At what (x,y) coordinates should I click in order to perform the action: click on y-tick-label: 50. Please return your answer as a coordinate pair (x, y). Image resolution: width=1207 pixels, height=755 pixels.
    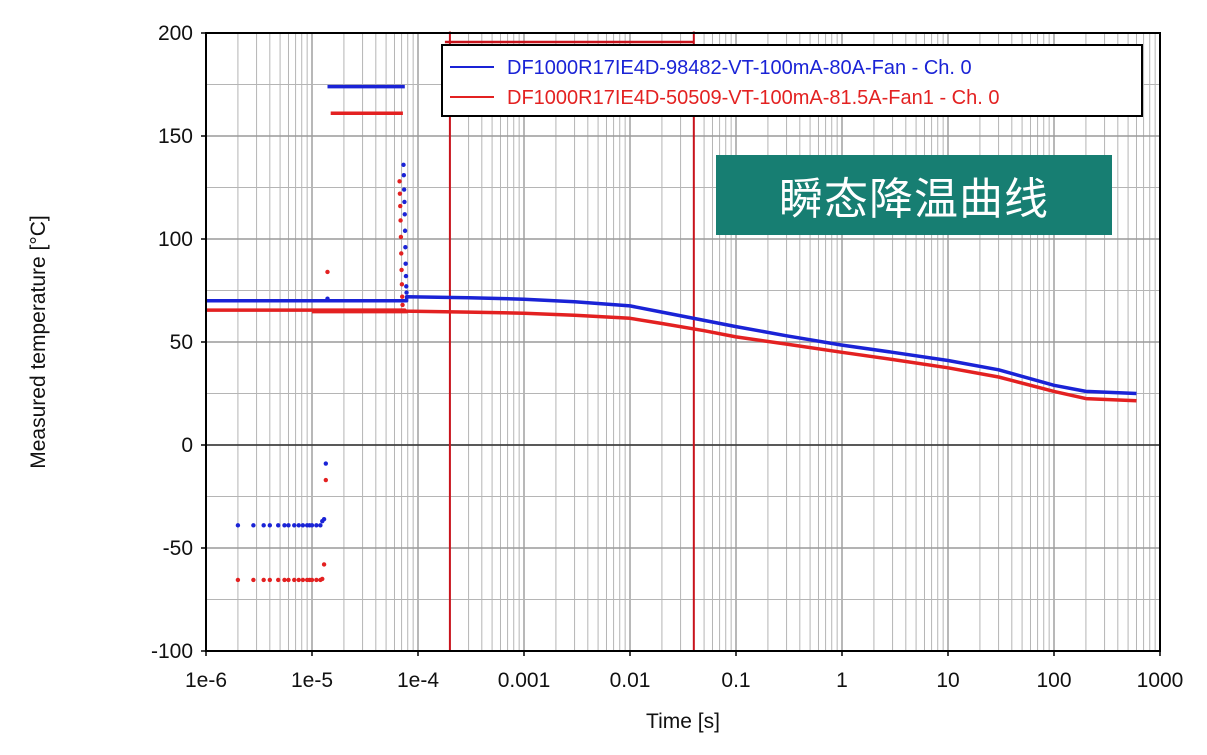
    Looking at the image, I should click on (181, 342).